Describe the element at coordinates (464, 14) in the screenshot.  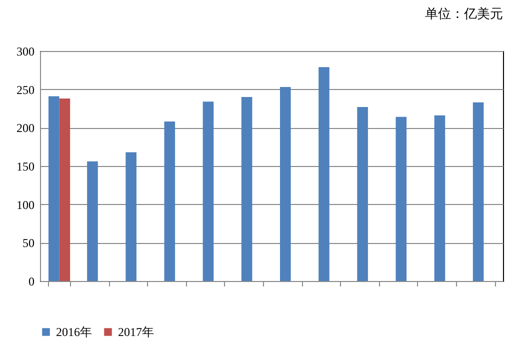
I see `text: 单位：亿美元` at that location.